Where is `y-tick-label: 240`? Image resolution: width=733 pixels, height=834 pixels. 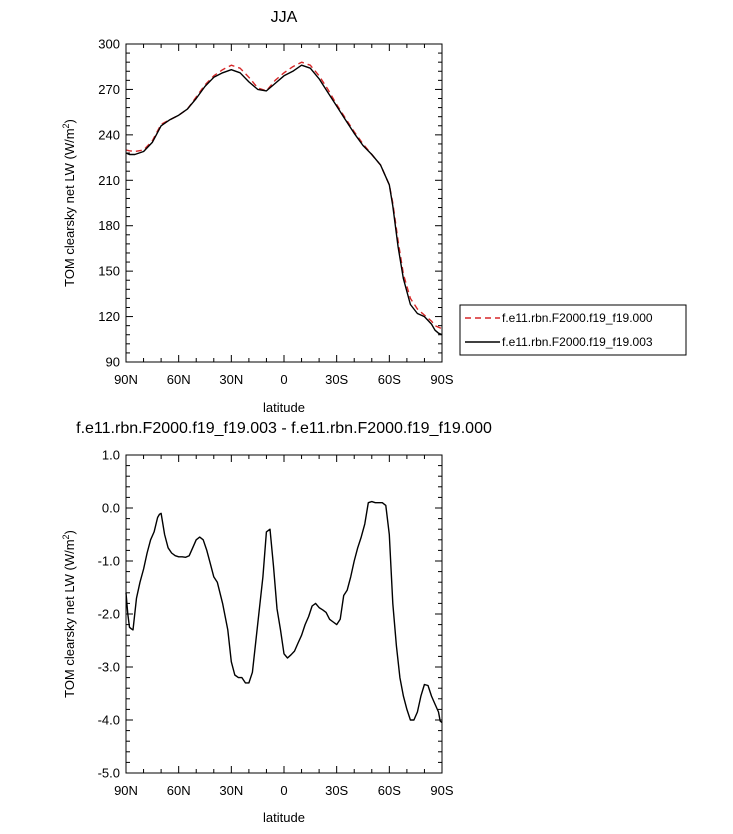
y-tick-label: 240 is located at coordinates (109, 134).